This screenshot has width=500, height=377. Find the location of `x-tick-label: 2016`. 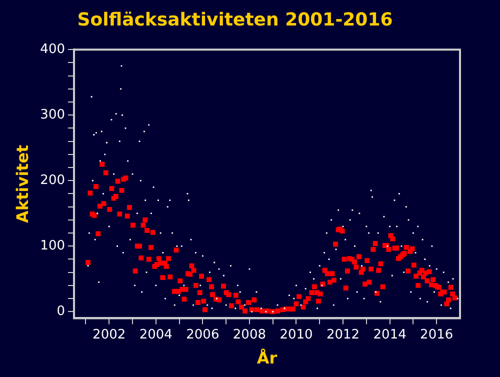

x-tick-label: 2016 is located at coordinates (437, 334).